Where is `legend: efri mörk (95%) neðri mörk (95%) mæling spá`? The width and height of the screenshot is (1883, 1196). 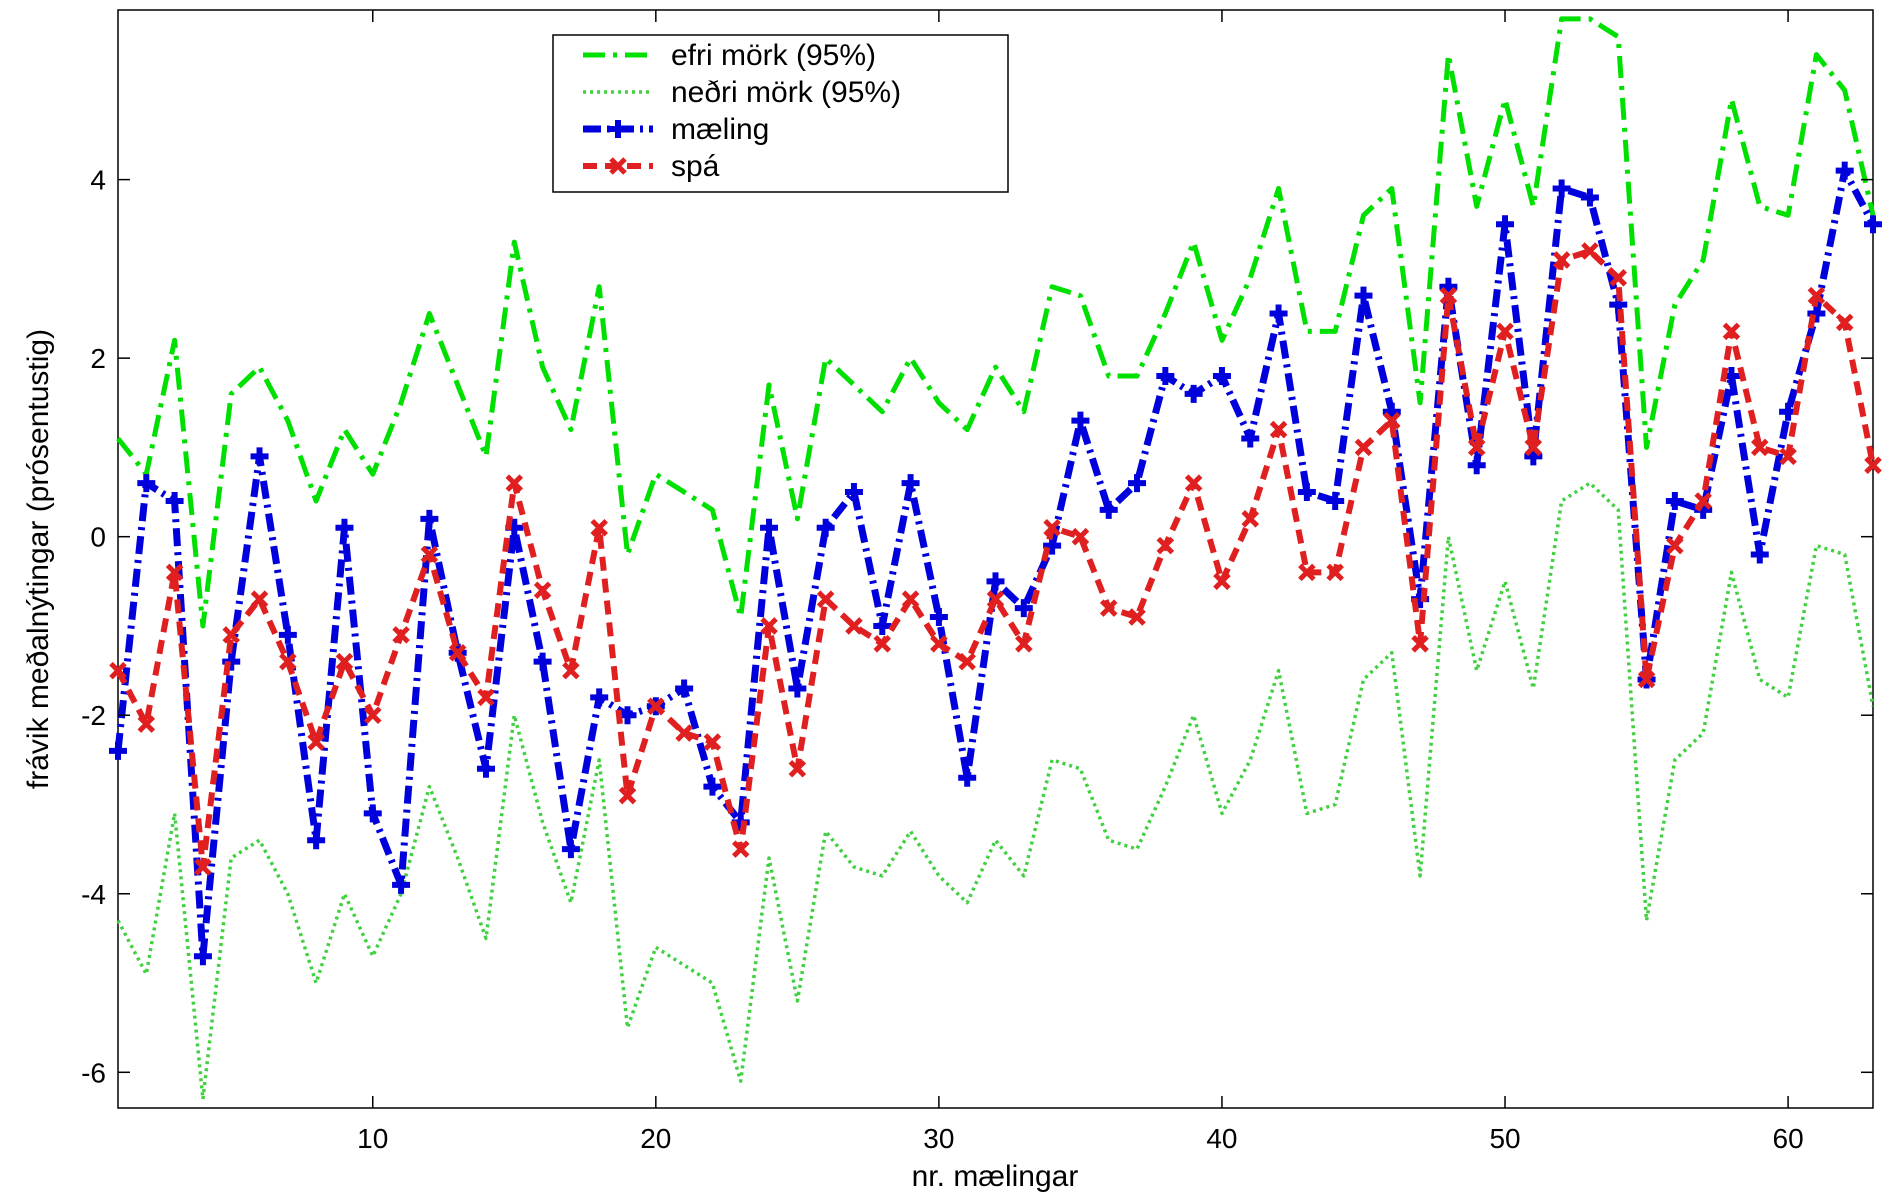
legend: efri mörk (95%) neðri mörk (95%) mæling spá is located at coordinates (780, 113).